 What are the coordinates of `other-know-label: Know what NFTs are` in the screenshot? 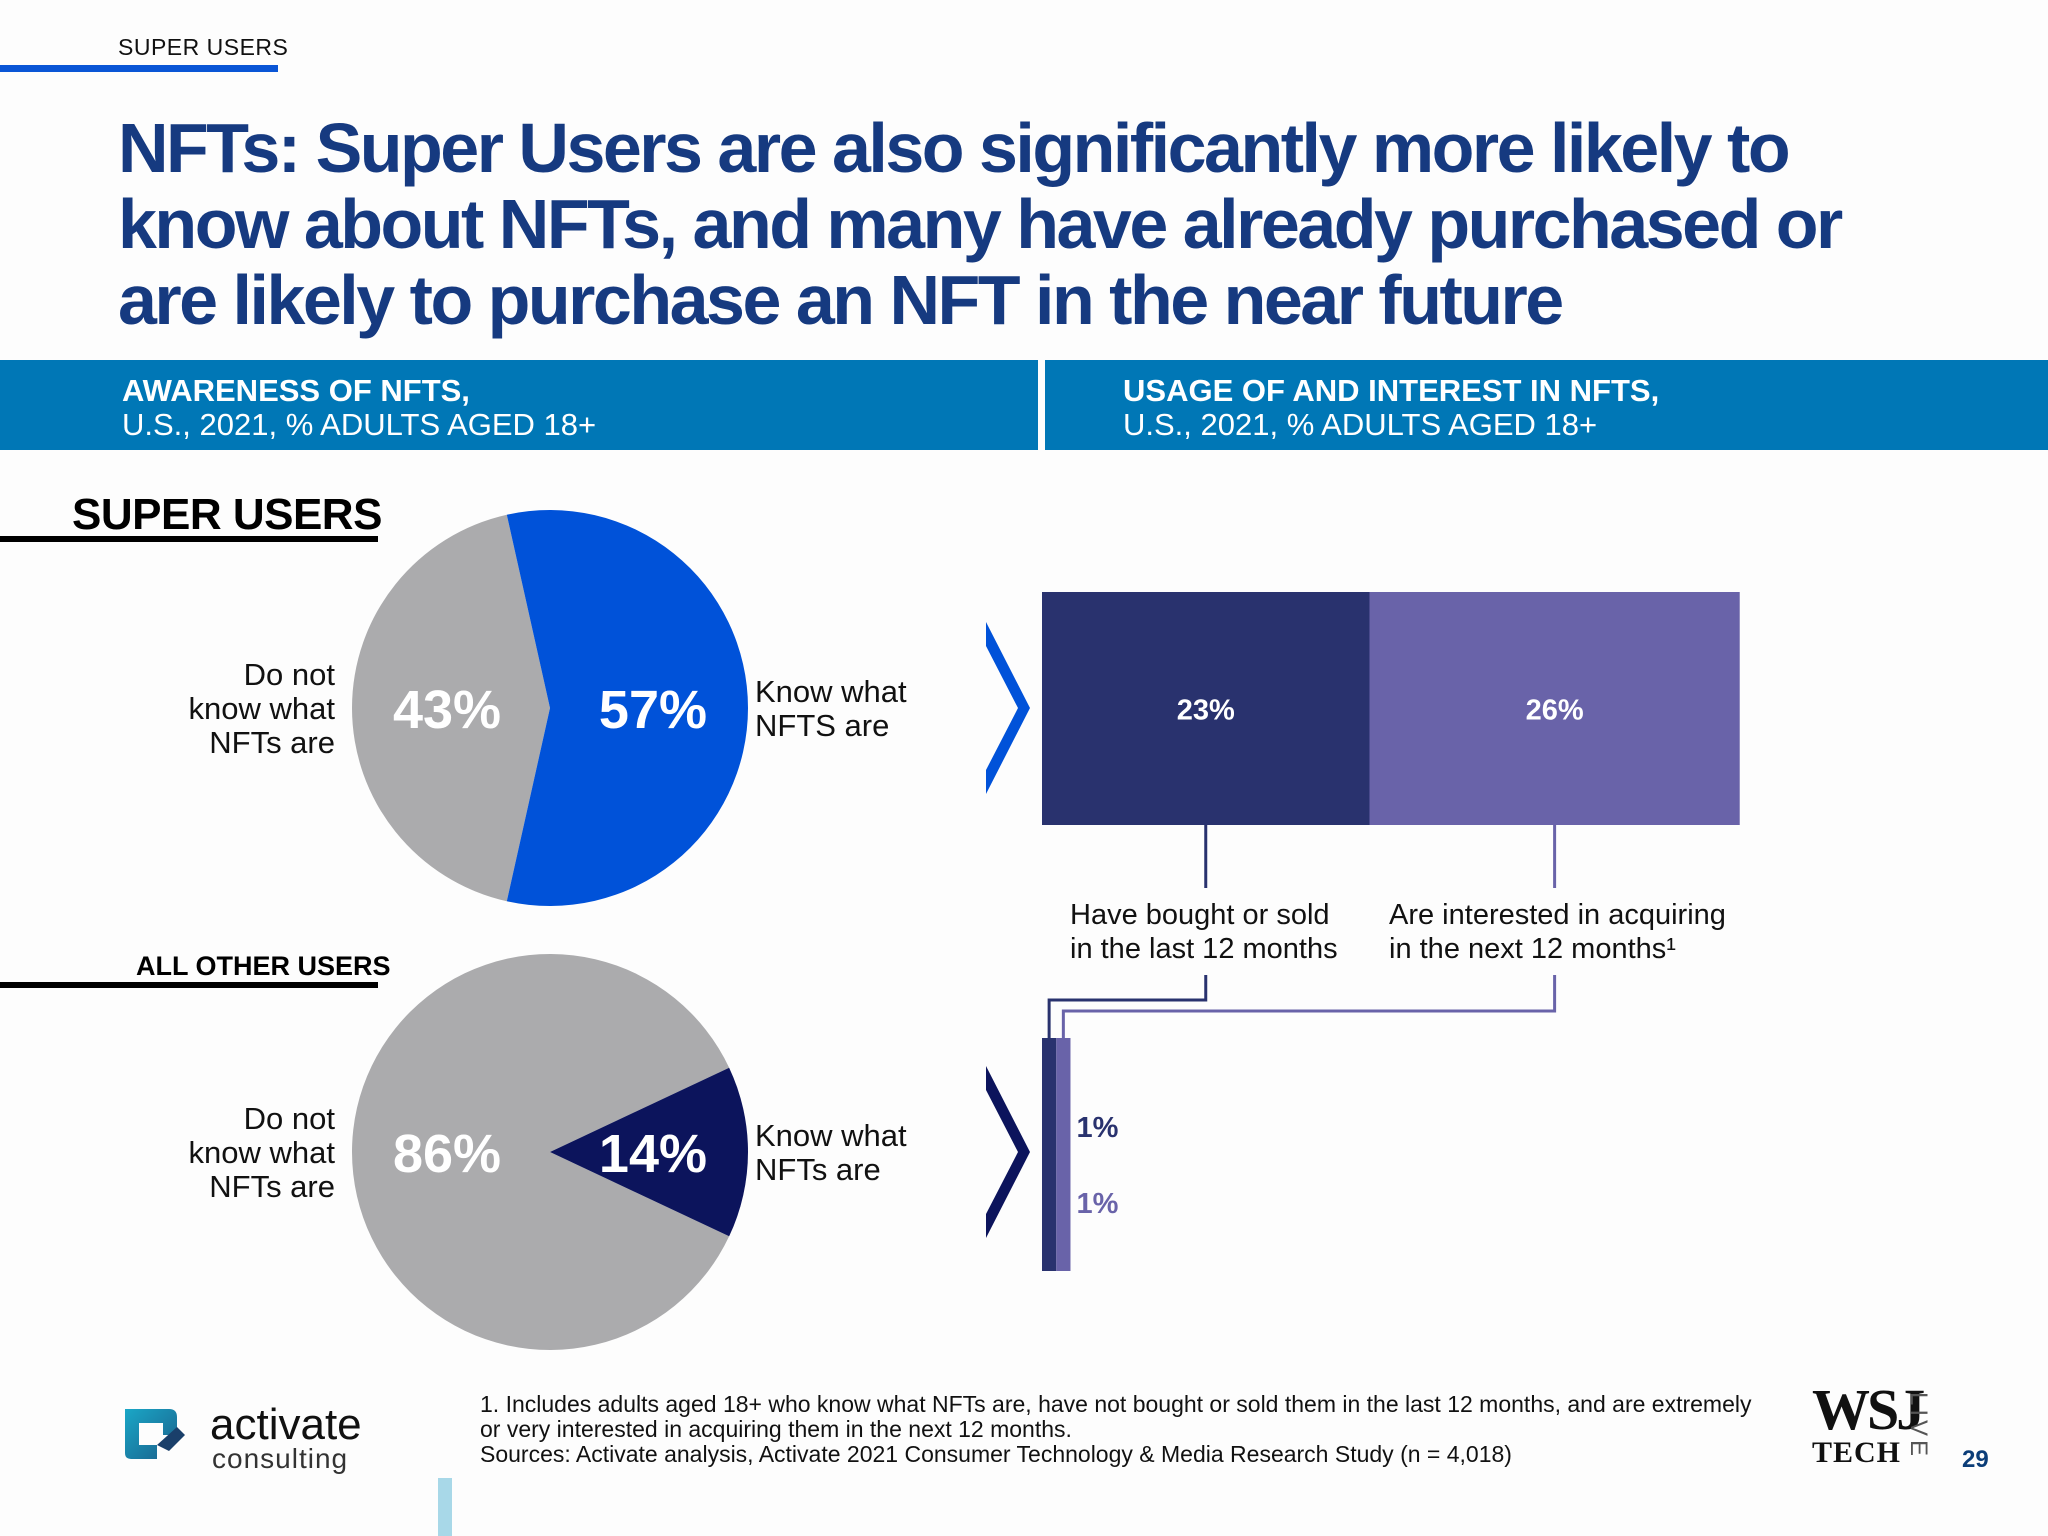 It's located at (831, 1152).